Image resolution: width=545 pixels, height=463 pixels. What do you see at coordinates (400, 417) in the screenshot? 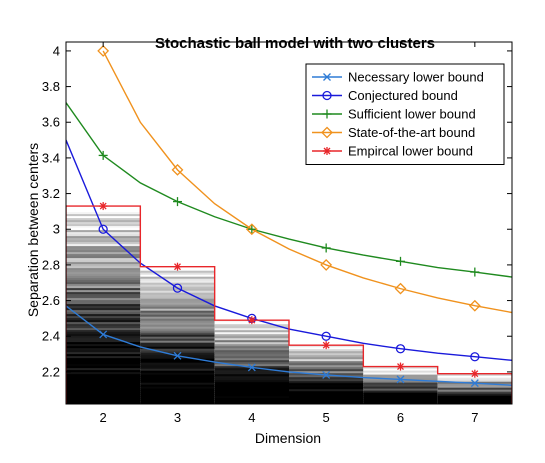
I see `x-tick-label-4: 6` at bounding box center [400, 417].